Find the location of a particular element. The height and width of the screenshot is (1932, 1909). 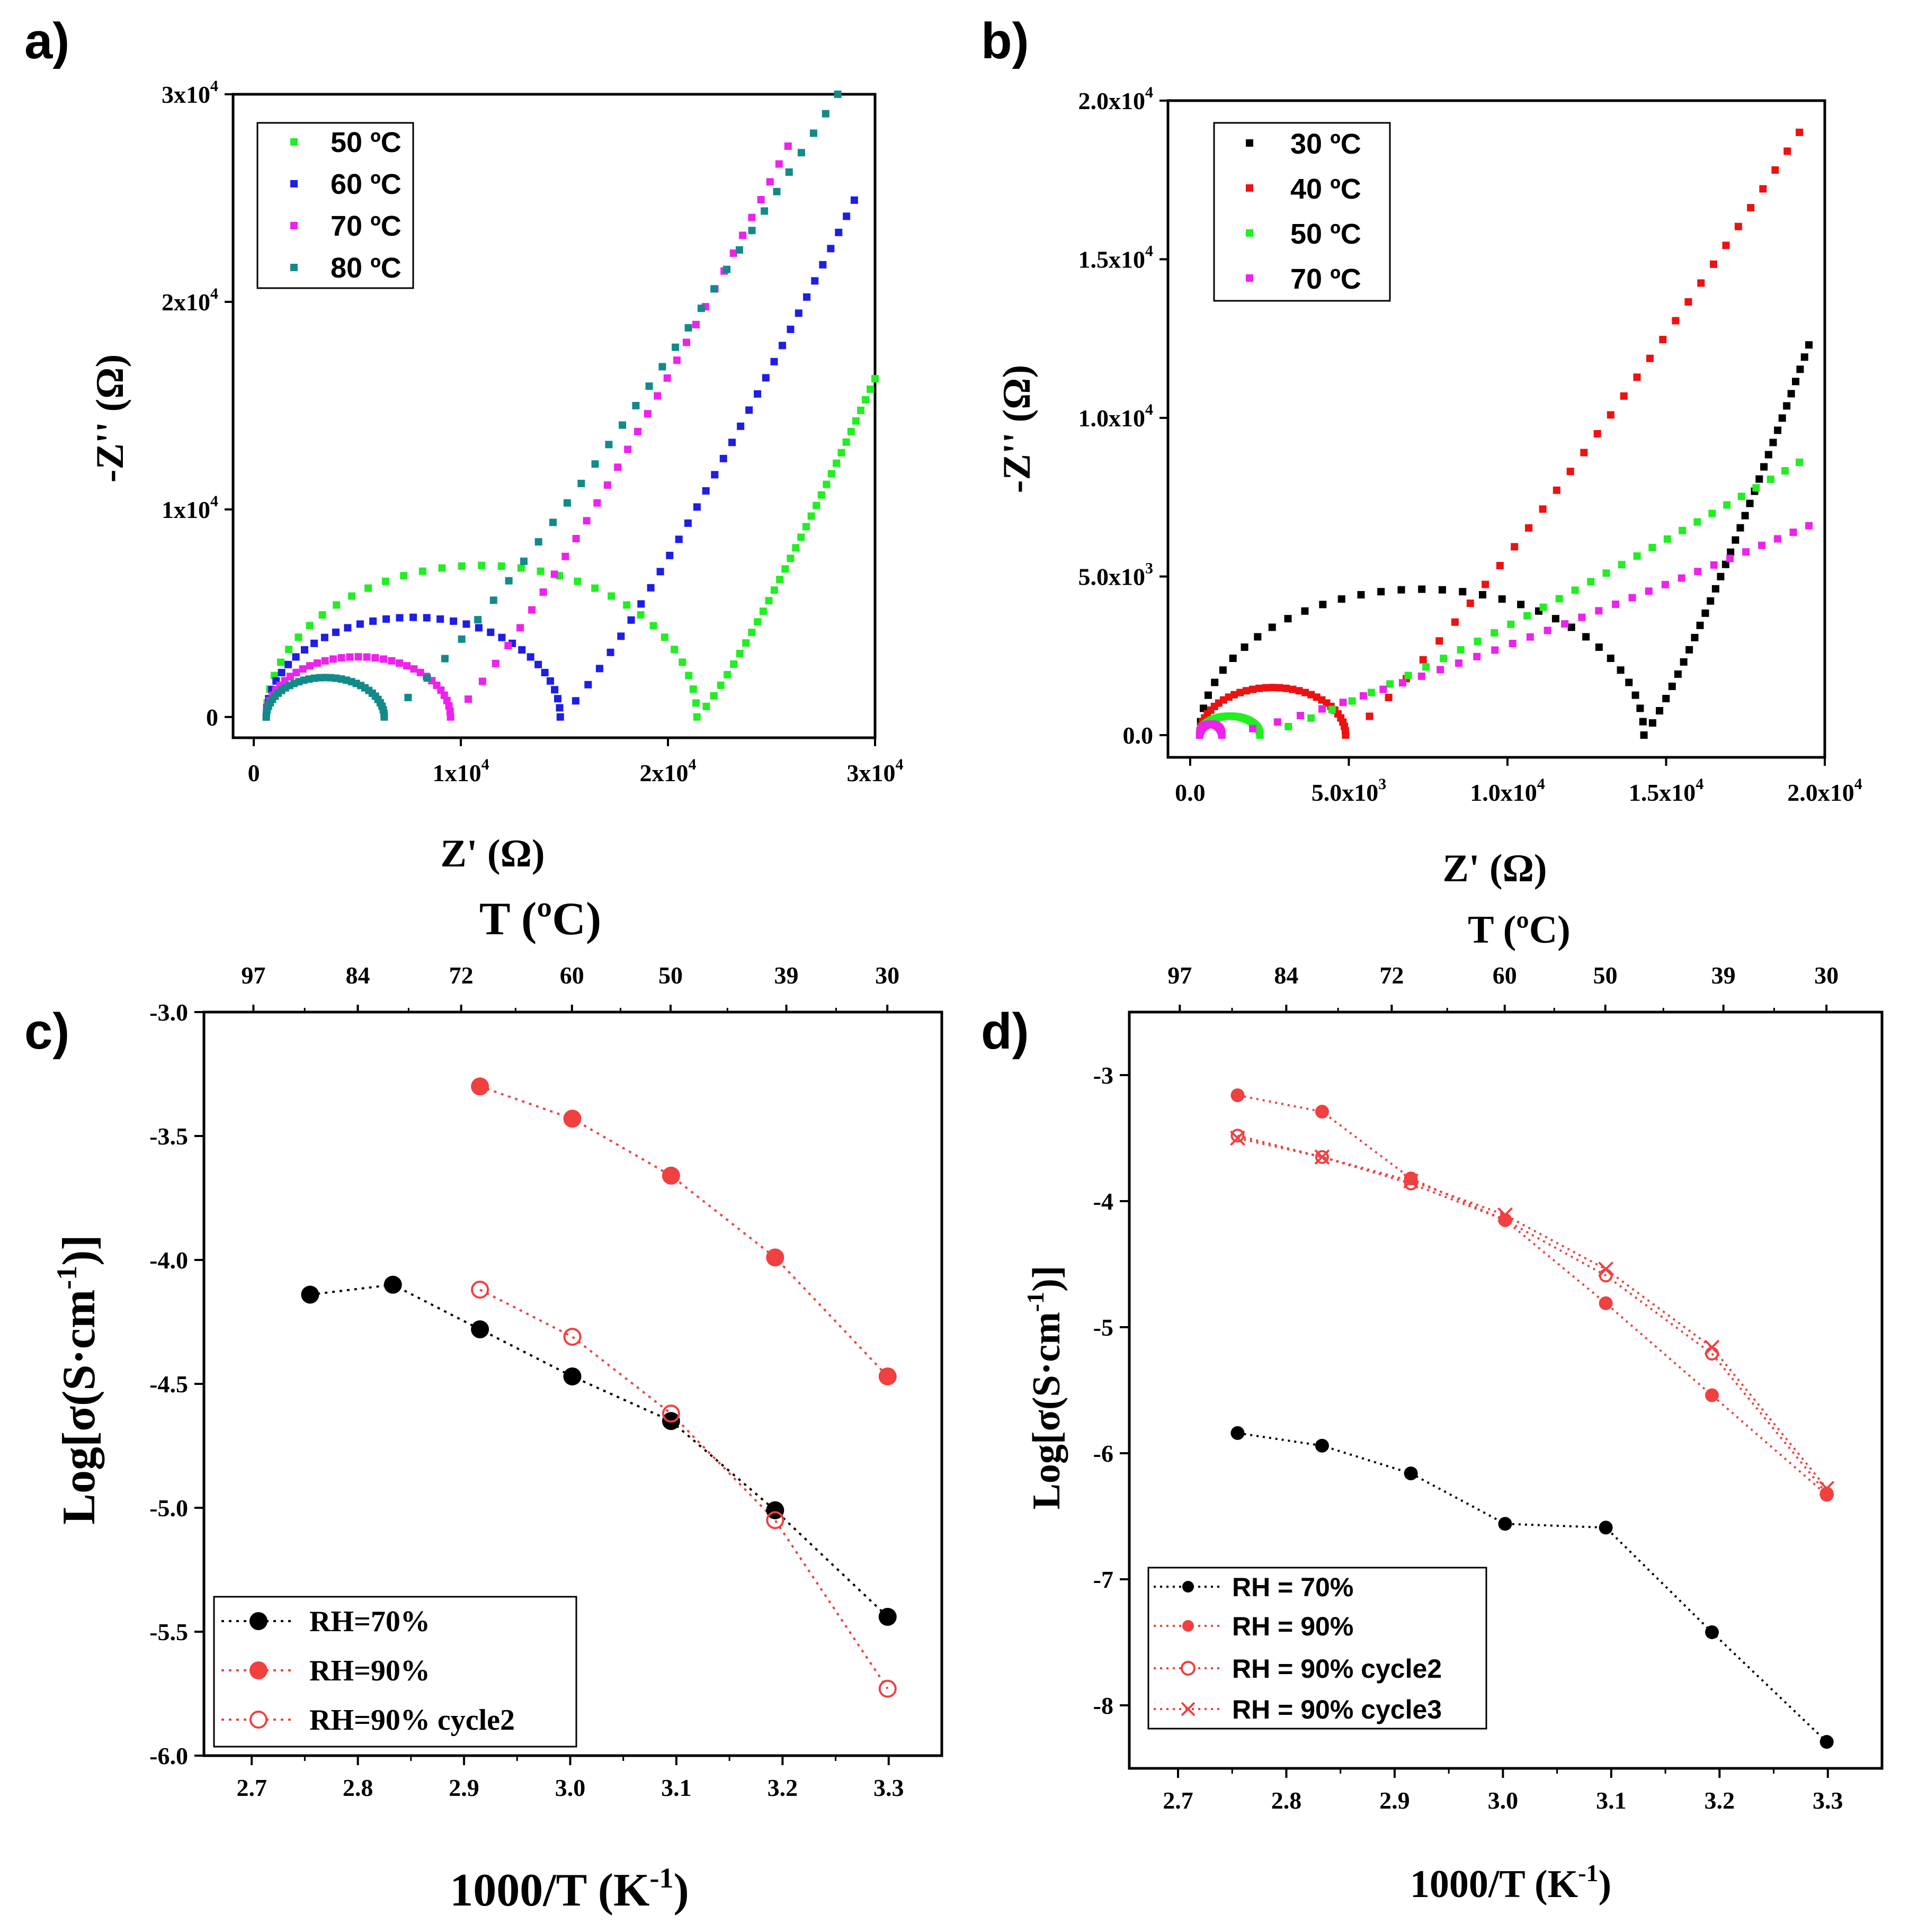

panel-d-top-tick-label: 97 is located at coordinates (1179, 975).